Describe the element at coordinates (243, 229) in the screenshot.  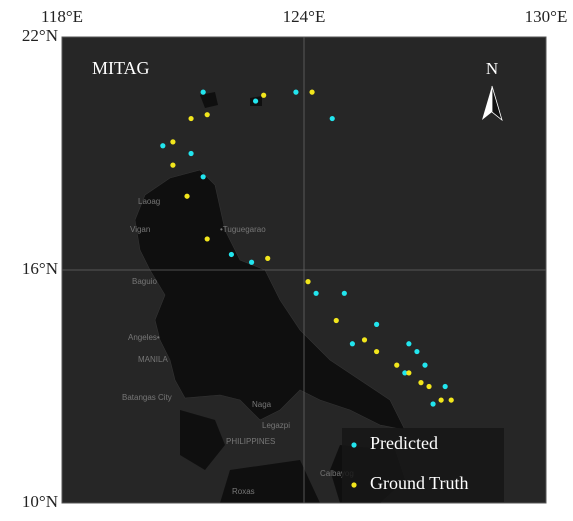
I see `place-label: •Tuguegarao` at that location.